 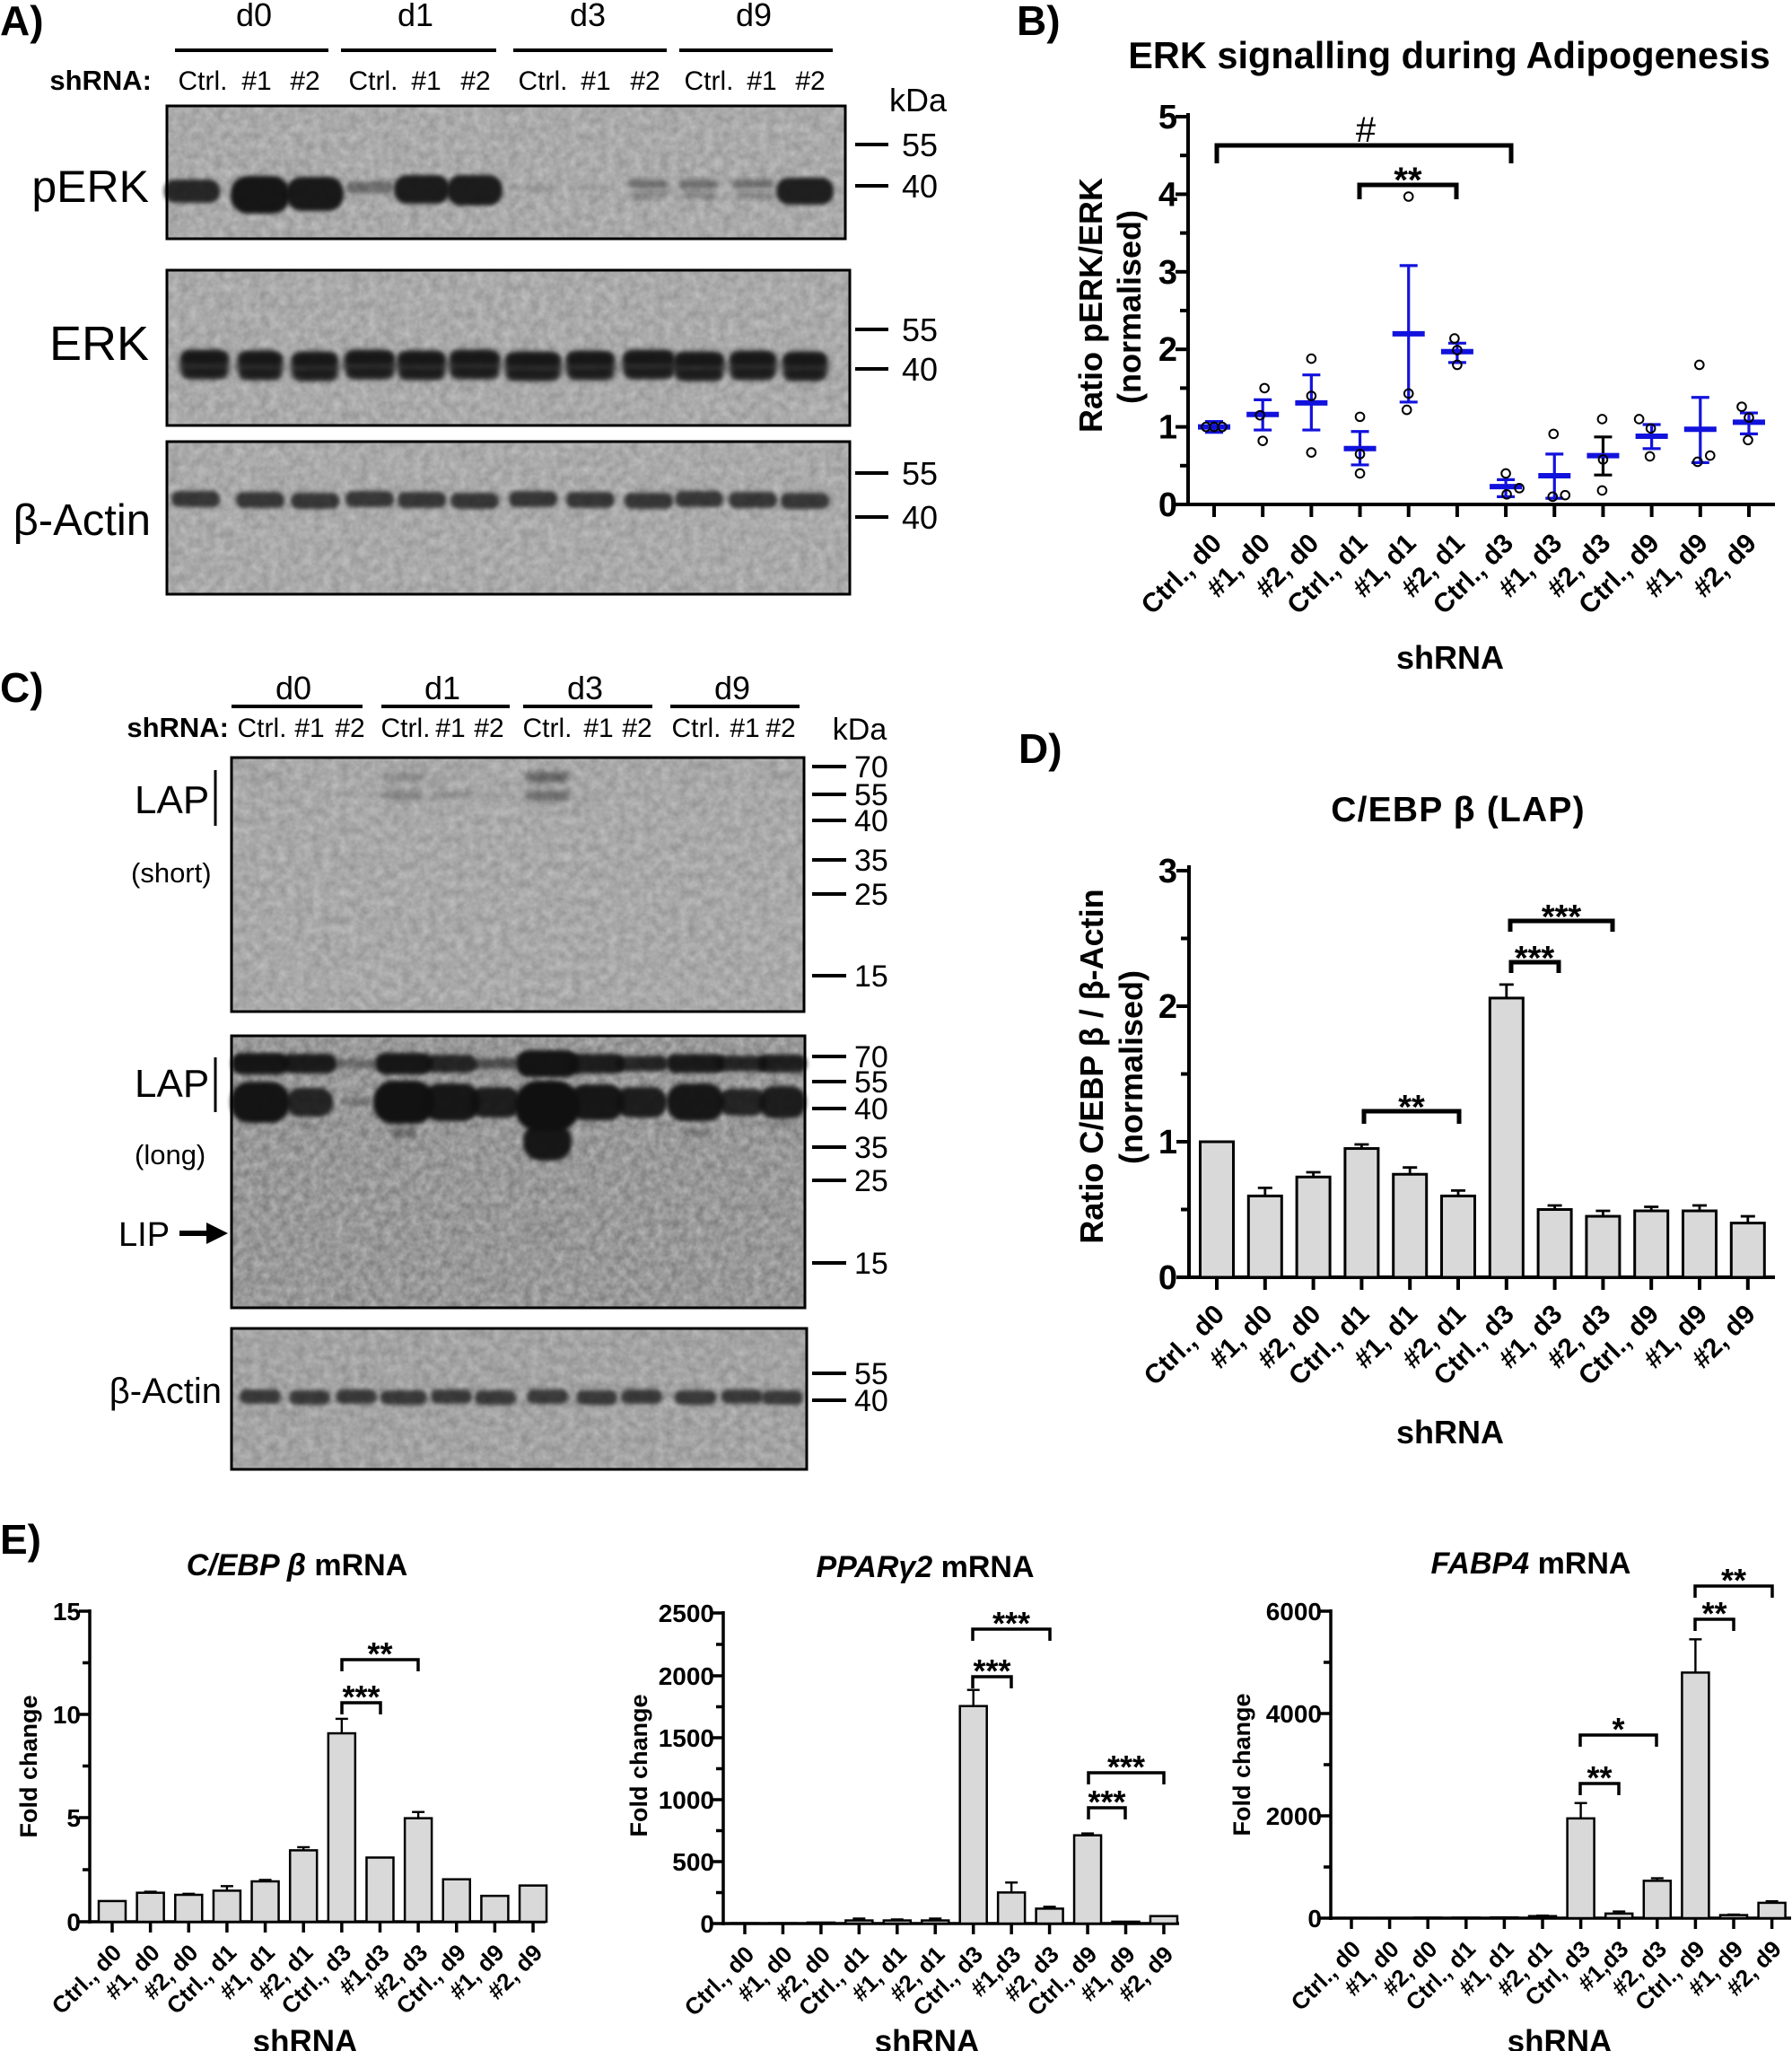 I want to click on svg-text: 500, so click(x=693, y=1862).